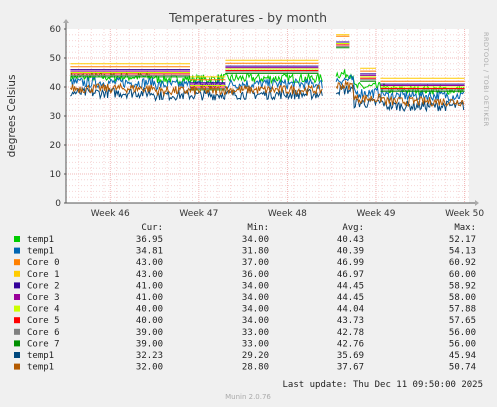  What do you see at coordinates (58, 204) in the screenshot?
I see `y-tick-label: 0` at bounding box center [58, 204].